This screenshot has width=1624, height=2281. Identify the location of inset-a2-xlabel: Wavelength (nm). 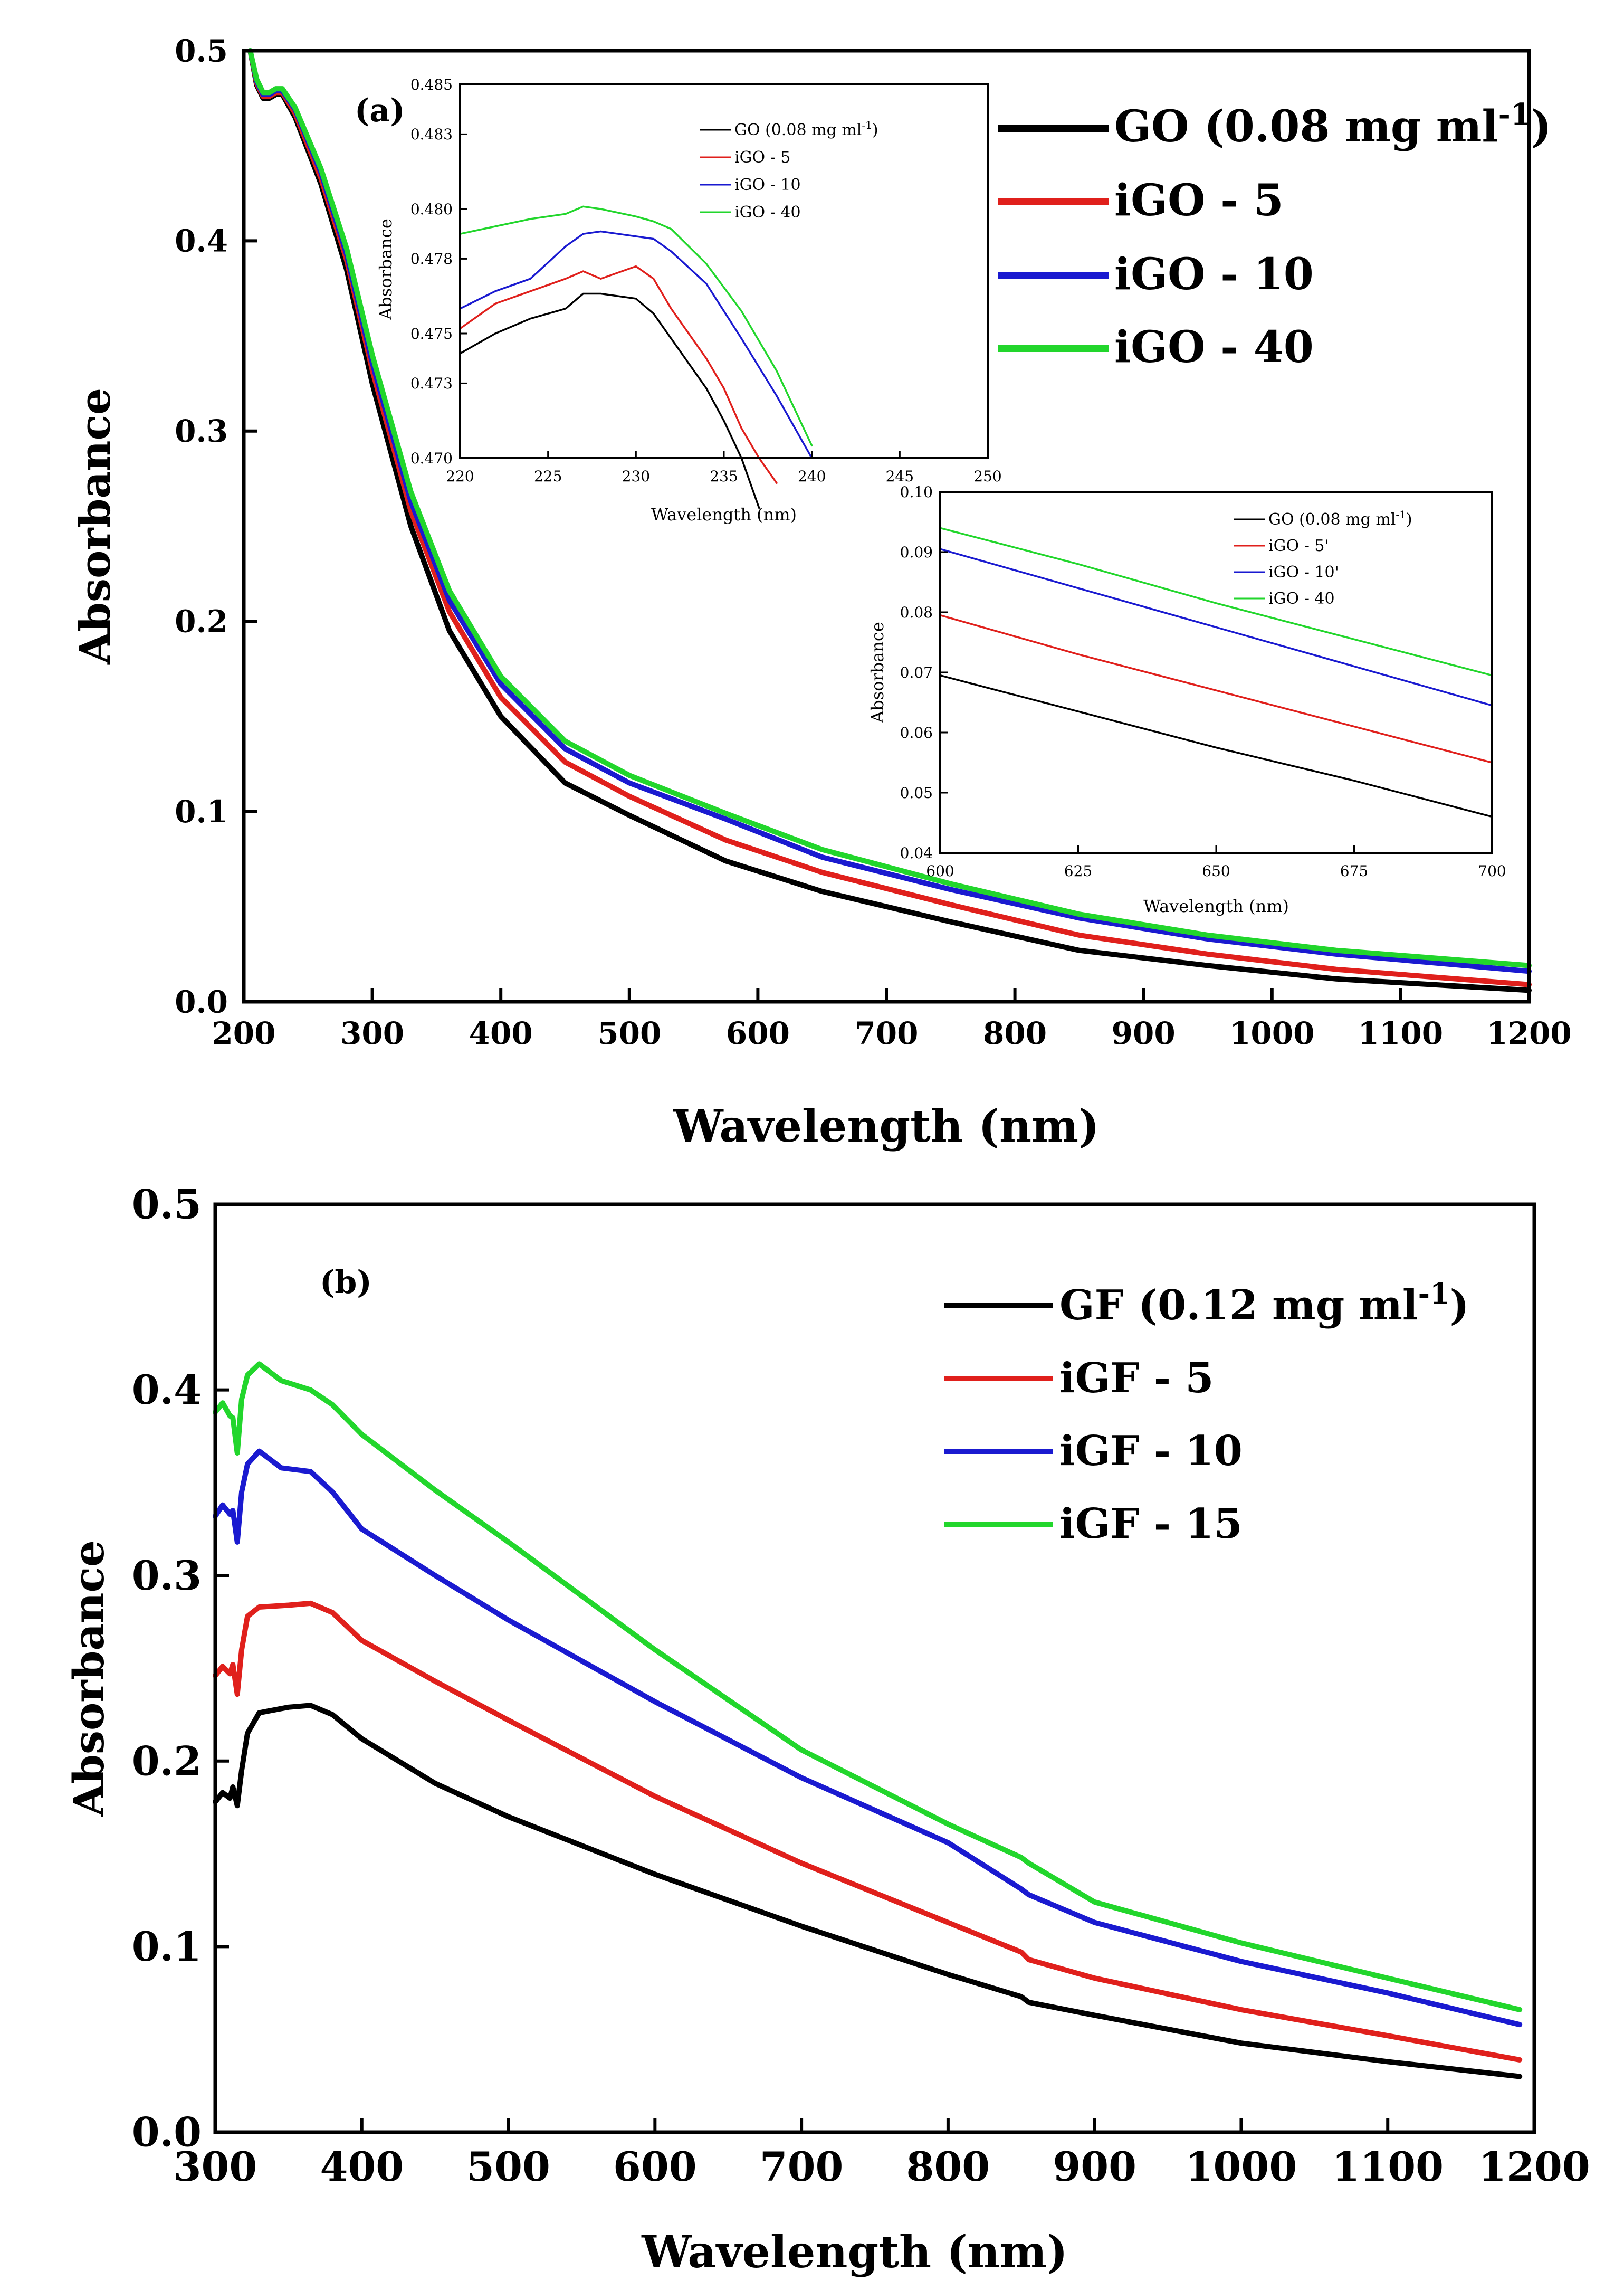
(1216, 906).